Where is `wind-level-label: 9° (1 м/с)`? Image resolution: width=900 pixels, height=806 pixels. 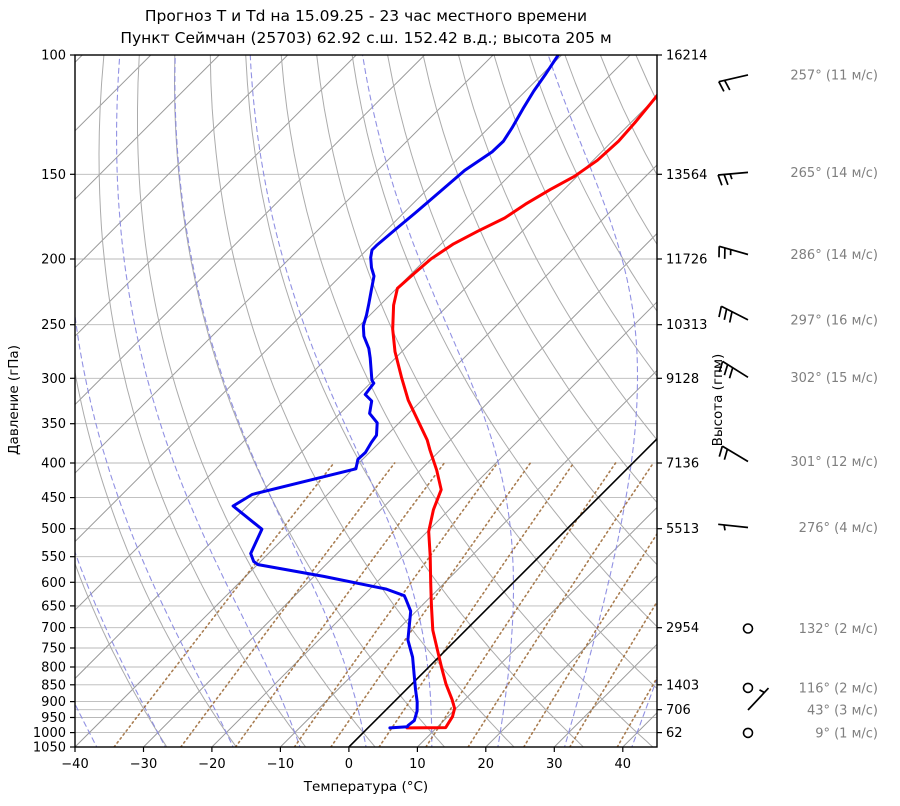
wind-level-label: 9° (1 м/с) is located at coordinates (846, 733).